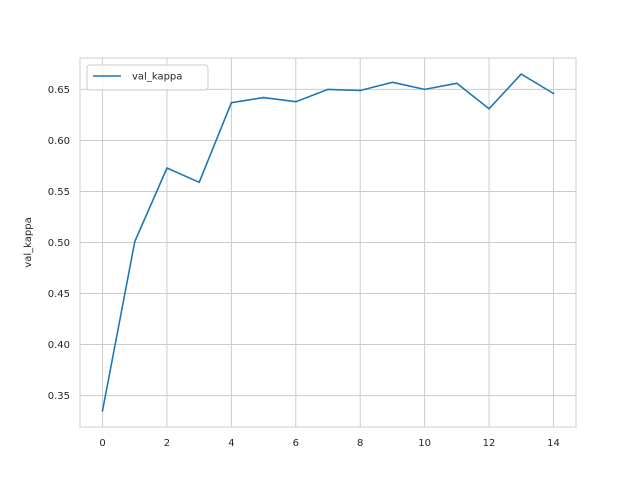 The width and height of the screenshot is (640, 480). I want to click on y-tick-label: 0.45, so click(59, 294).